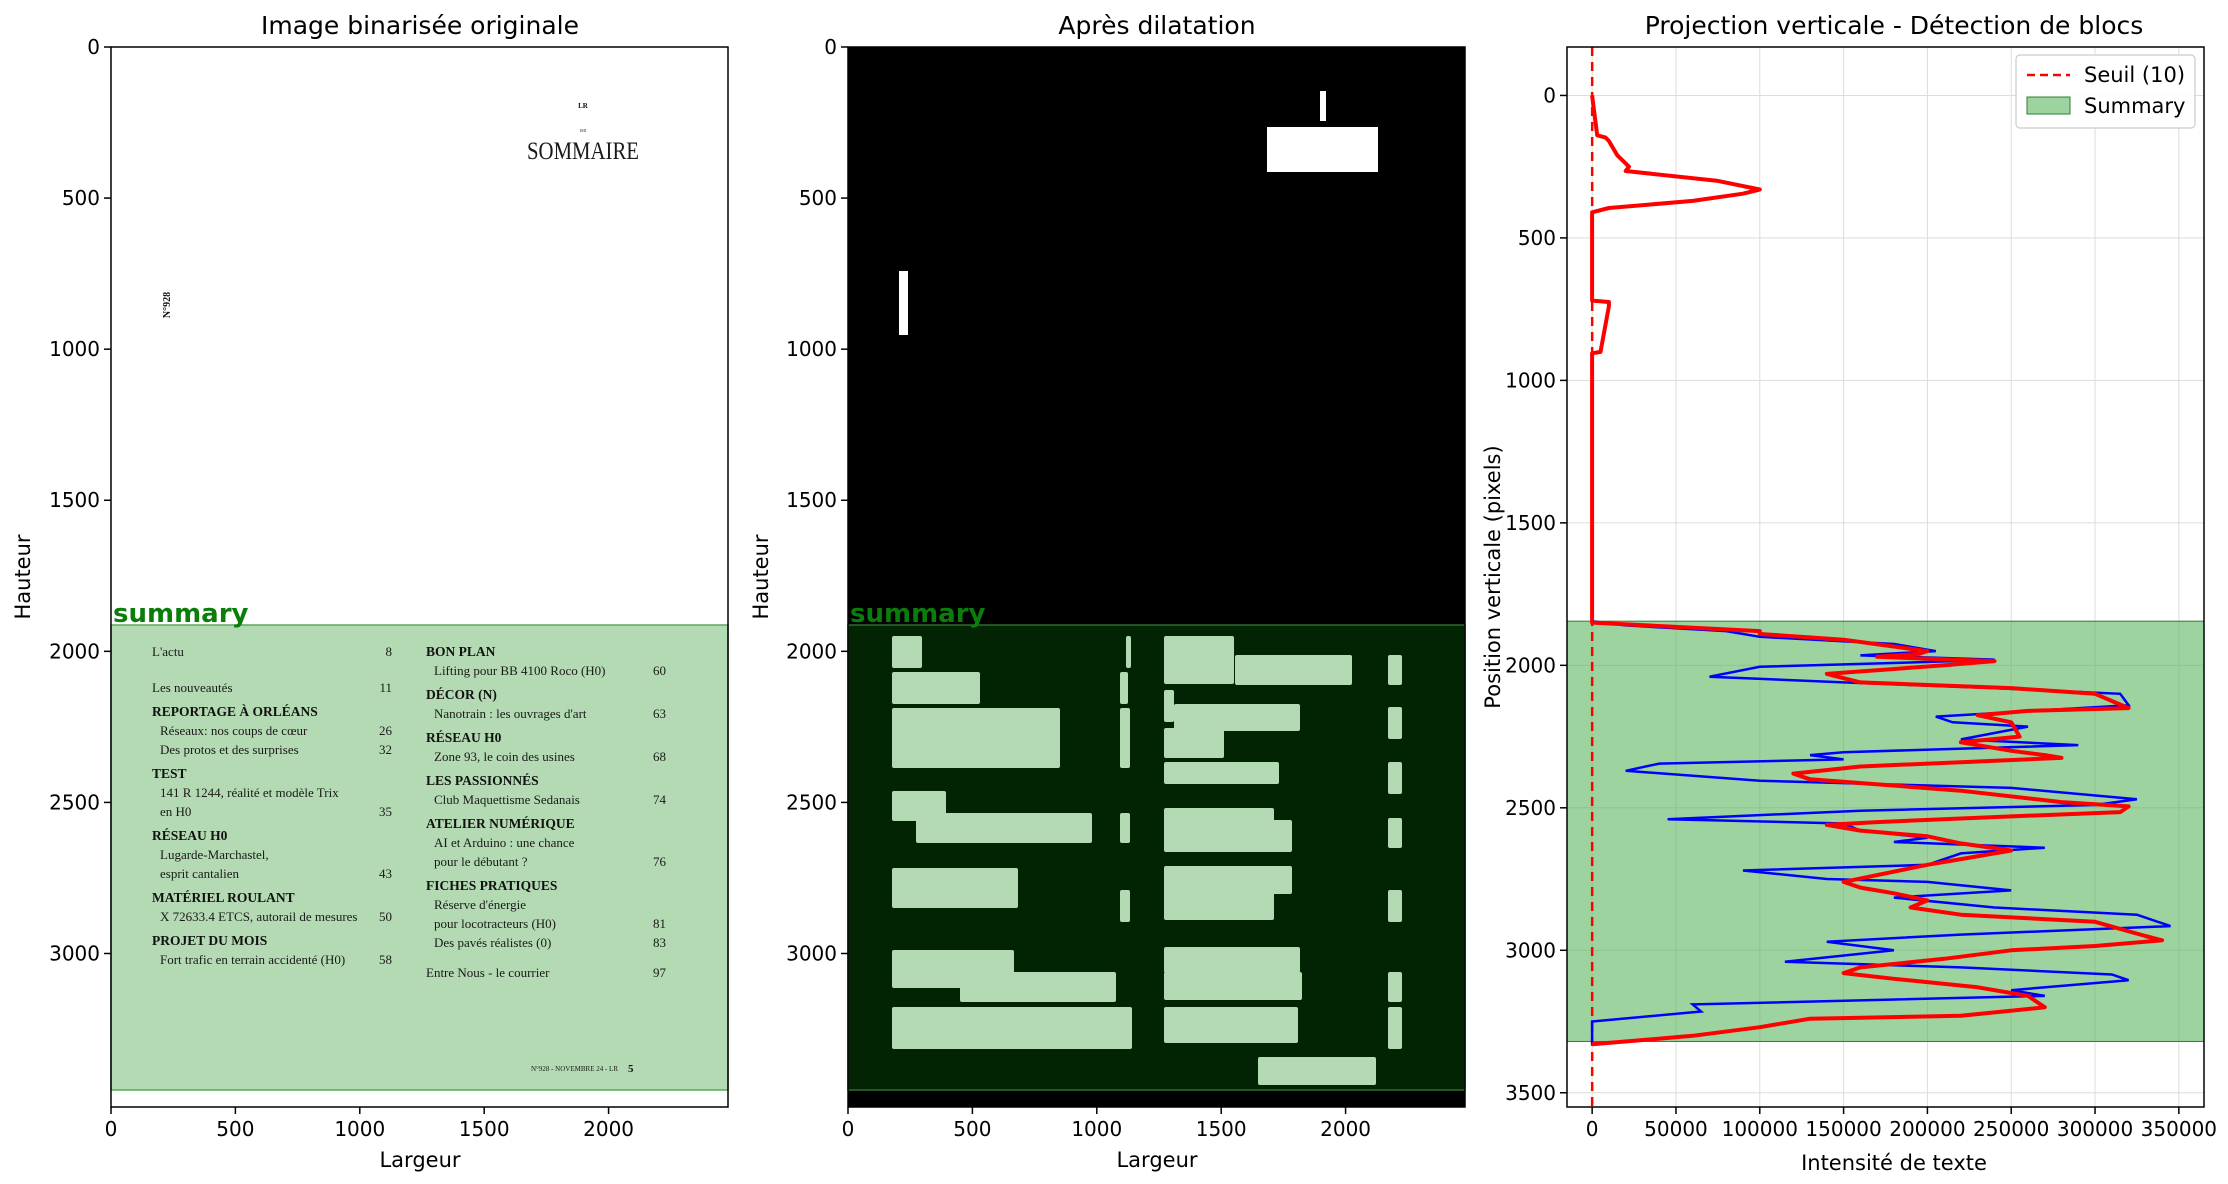  Describe the element at coordinates (848, 1129) in the screenshot. I see `middle-x-tick-label: 0` at that location.